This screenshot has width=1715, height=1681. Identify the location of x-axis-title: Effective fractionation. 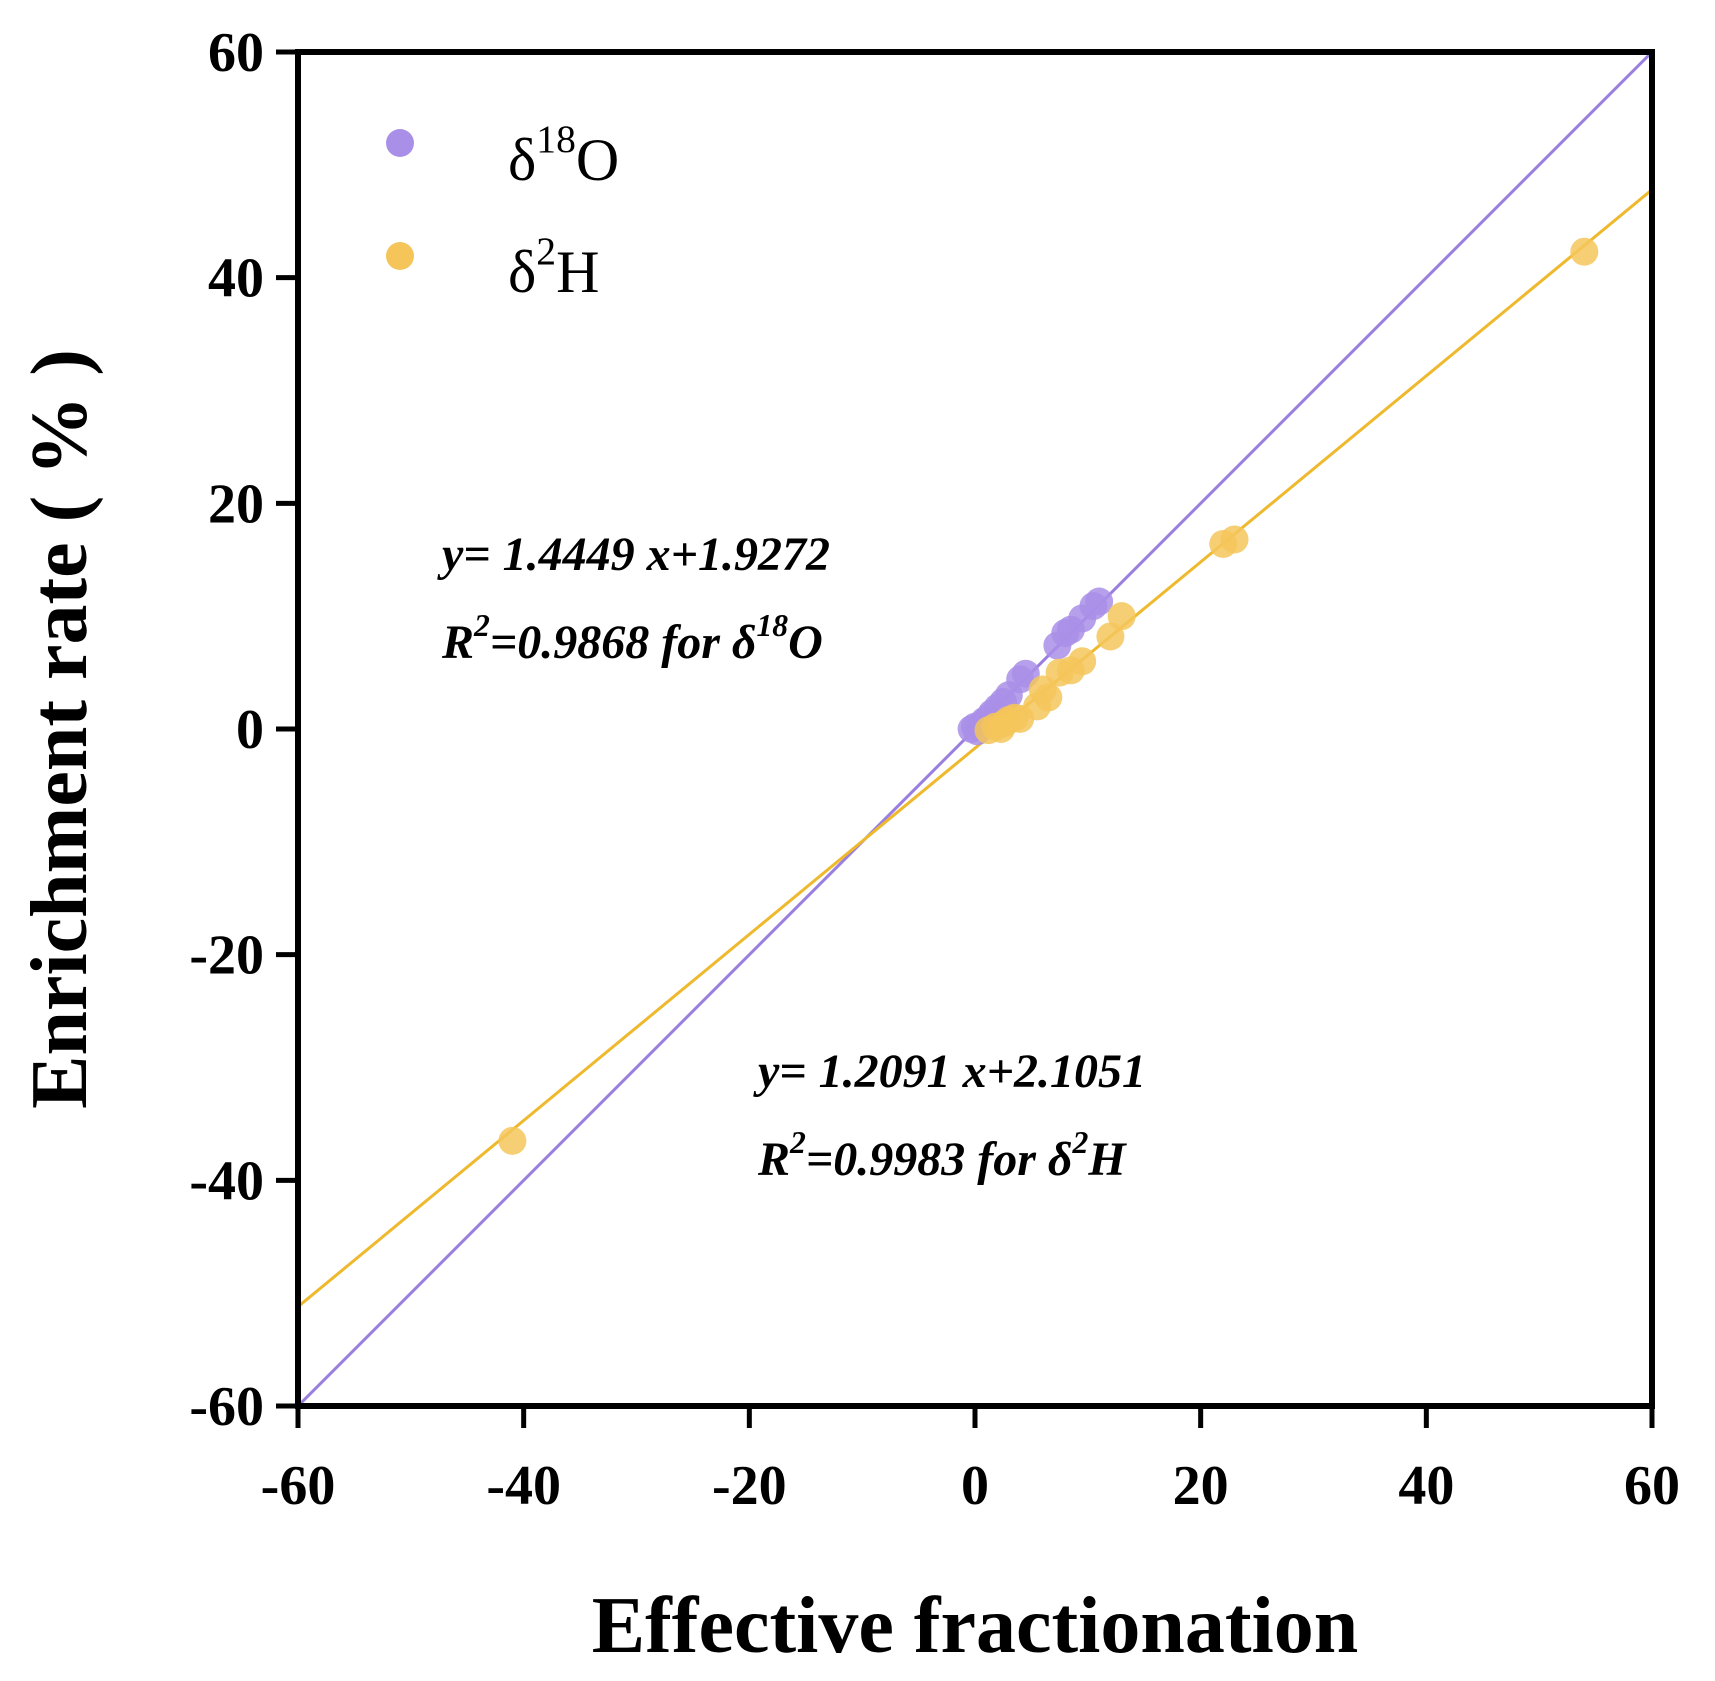
(975, 1626).